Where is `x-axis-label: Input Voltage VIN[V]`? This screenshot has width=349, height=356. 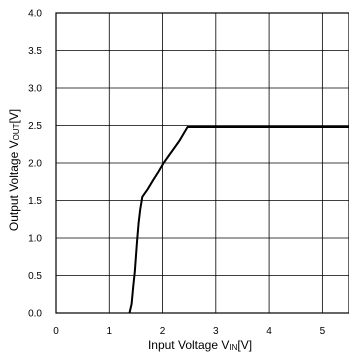 x-axis-label: Input Voltage VIN[V] is located at coordinates (200, 345).